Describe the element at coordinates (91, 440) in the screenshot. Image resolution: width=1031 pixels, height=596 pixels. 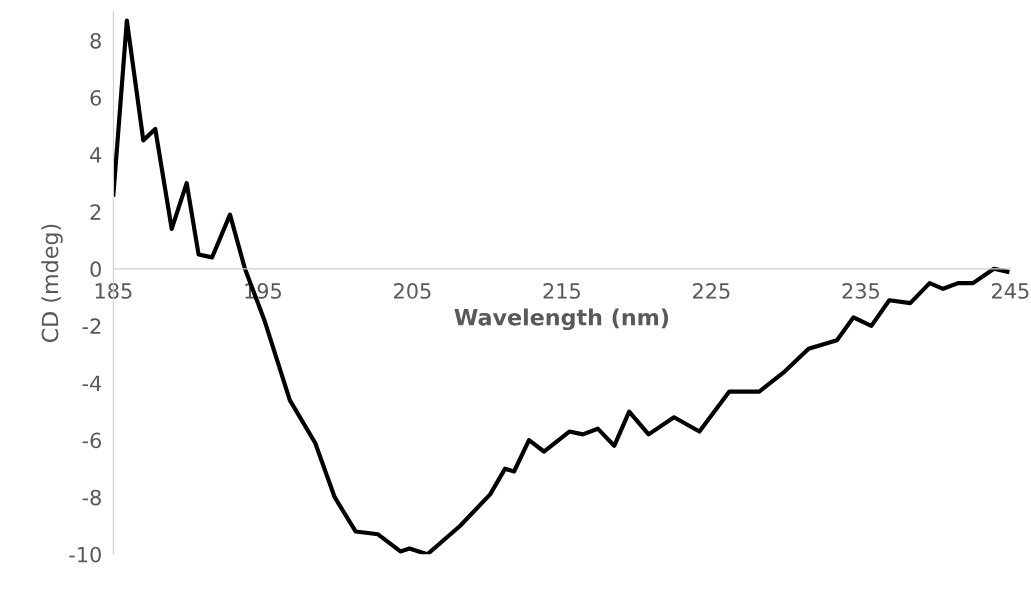
I see `y-tick-label: -6` at that location.